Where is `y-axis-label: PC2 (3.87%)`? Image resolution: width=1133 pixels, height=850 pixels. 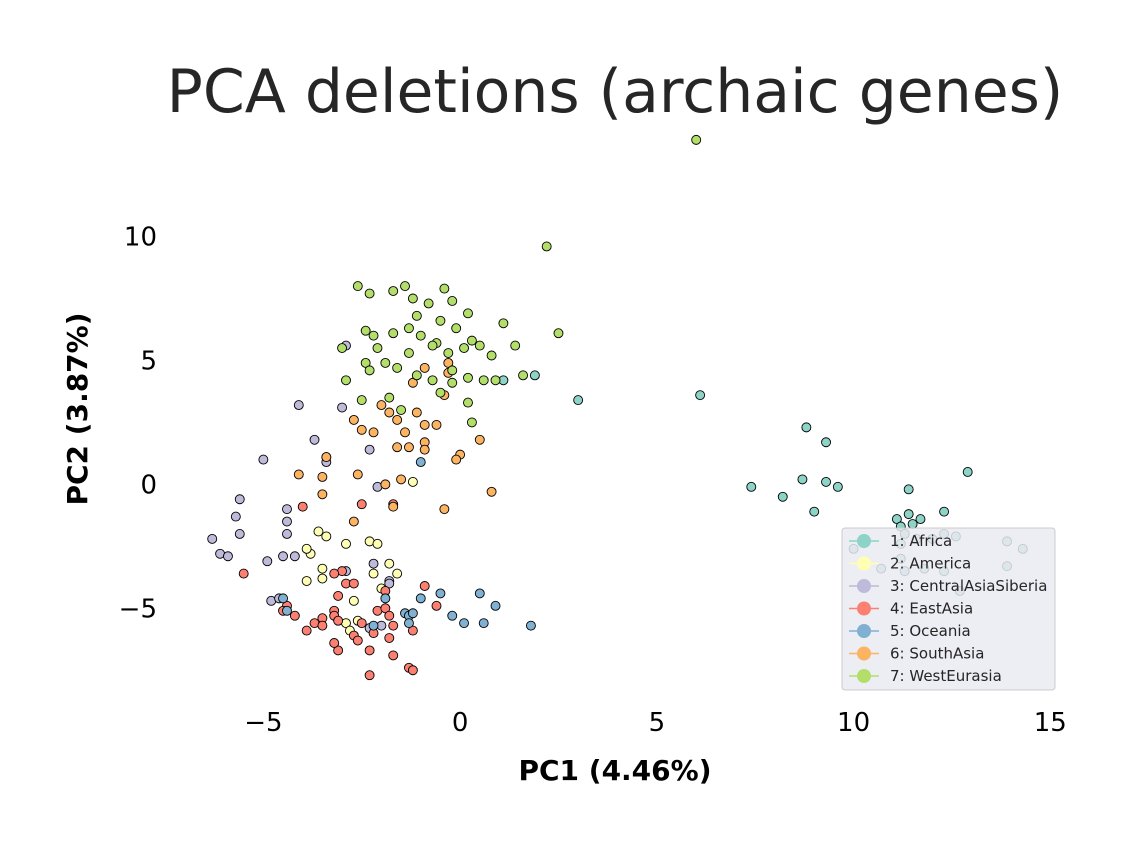 y-axis-label: PC2 (3.87%) is located at coordinates (77, 408).